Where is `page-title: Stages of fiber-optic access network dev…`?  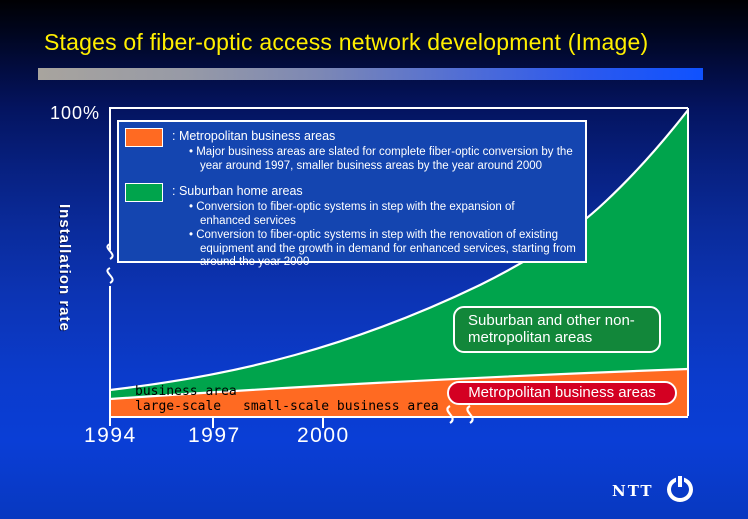 page-title: Stages of fiber-optic access network dev… is located at coordinates (346, 42).